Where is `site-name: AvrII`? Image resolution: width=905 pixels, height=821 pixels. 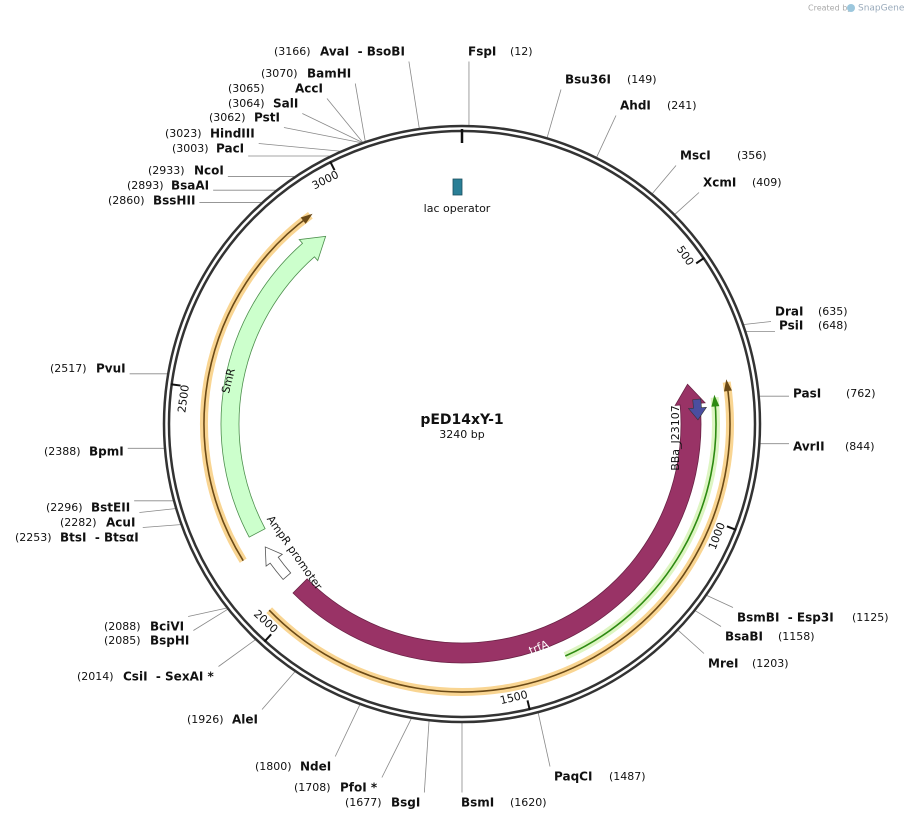 site-name: AvrII is located at coordinates (809, 447).